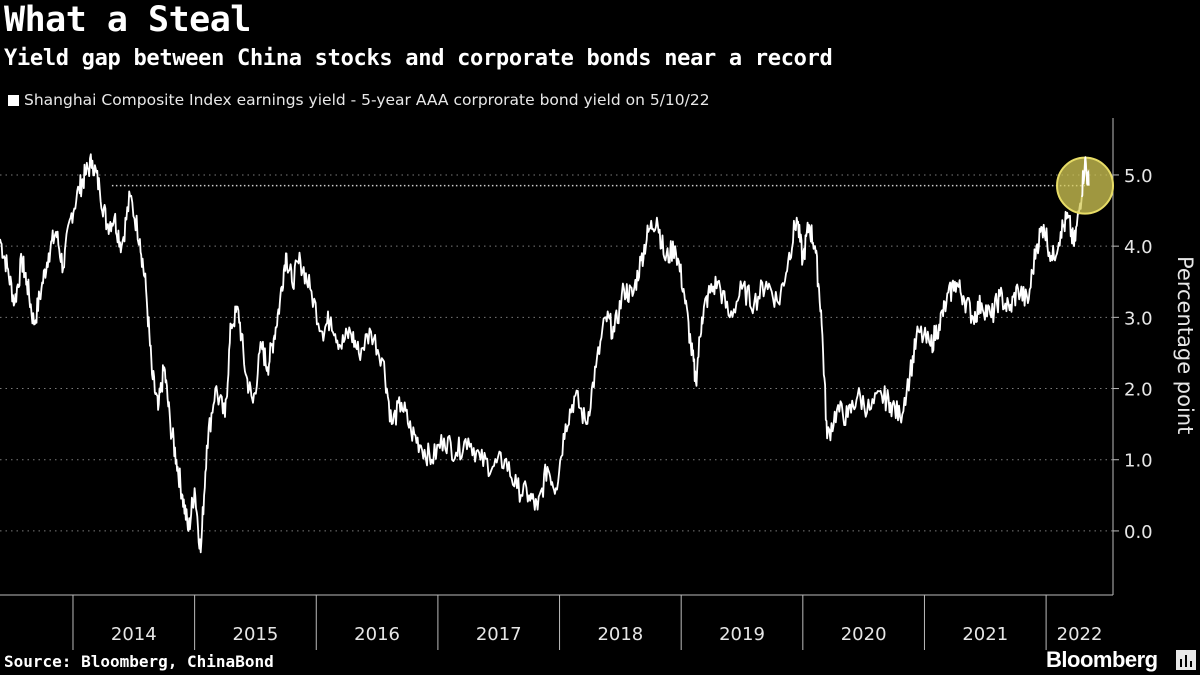  What do you see at coordinates (620, 634) in the screenshot?
I see `x-tick-label: 2018` at bounding box center [620, 634].